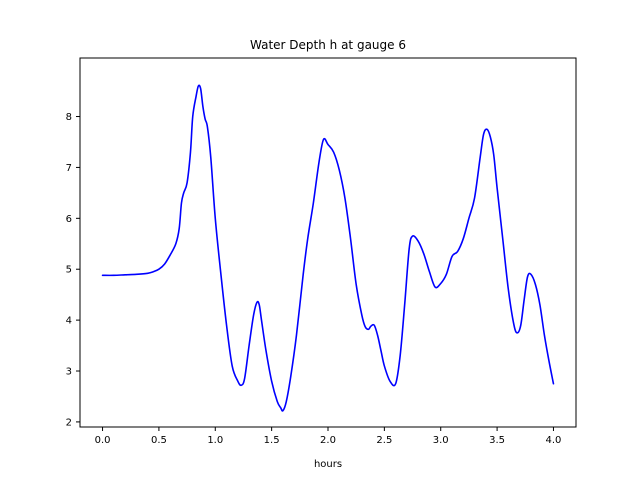  I want to click on y-axis: 2 3 4 5 6 7 8, so click(73, 270).